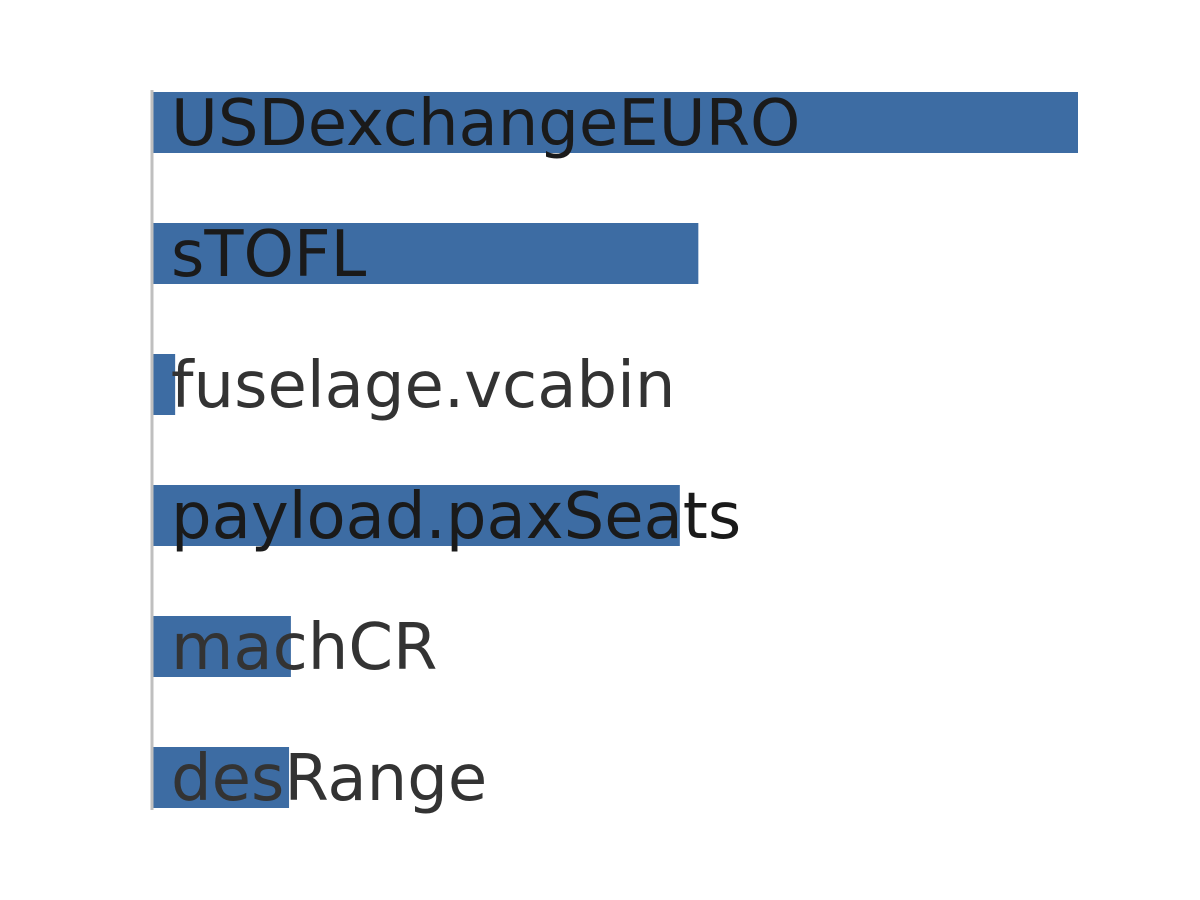  Describe the element at coordinates (485, 124) in the screenshot. I see `category-label-0: USDexchangeEURO` at that location.